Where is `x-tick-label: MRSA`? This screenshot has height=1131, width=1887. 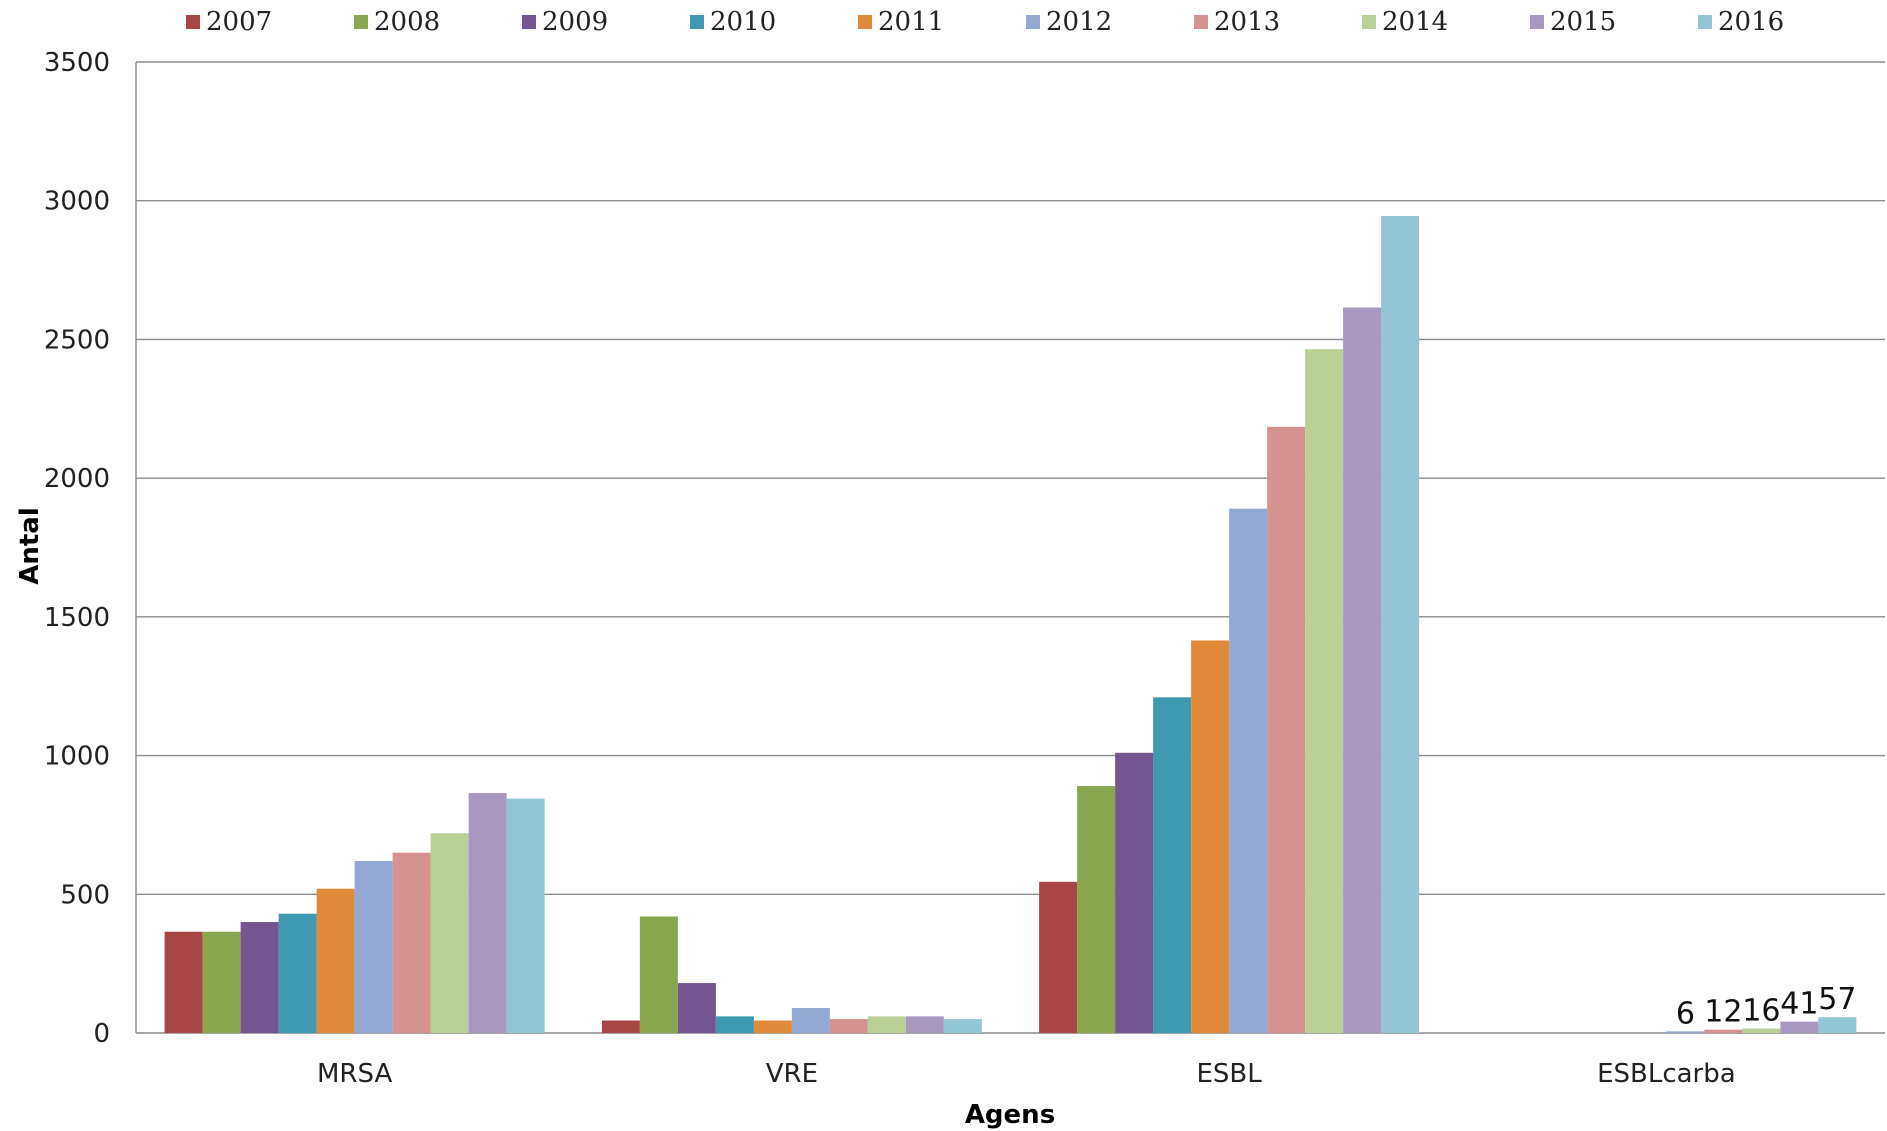 x-tick-label: MRSA is located at coordinates (354, 1074).